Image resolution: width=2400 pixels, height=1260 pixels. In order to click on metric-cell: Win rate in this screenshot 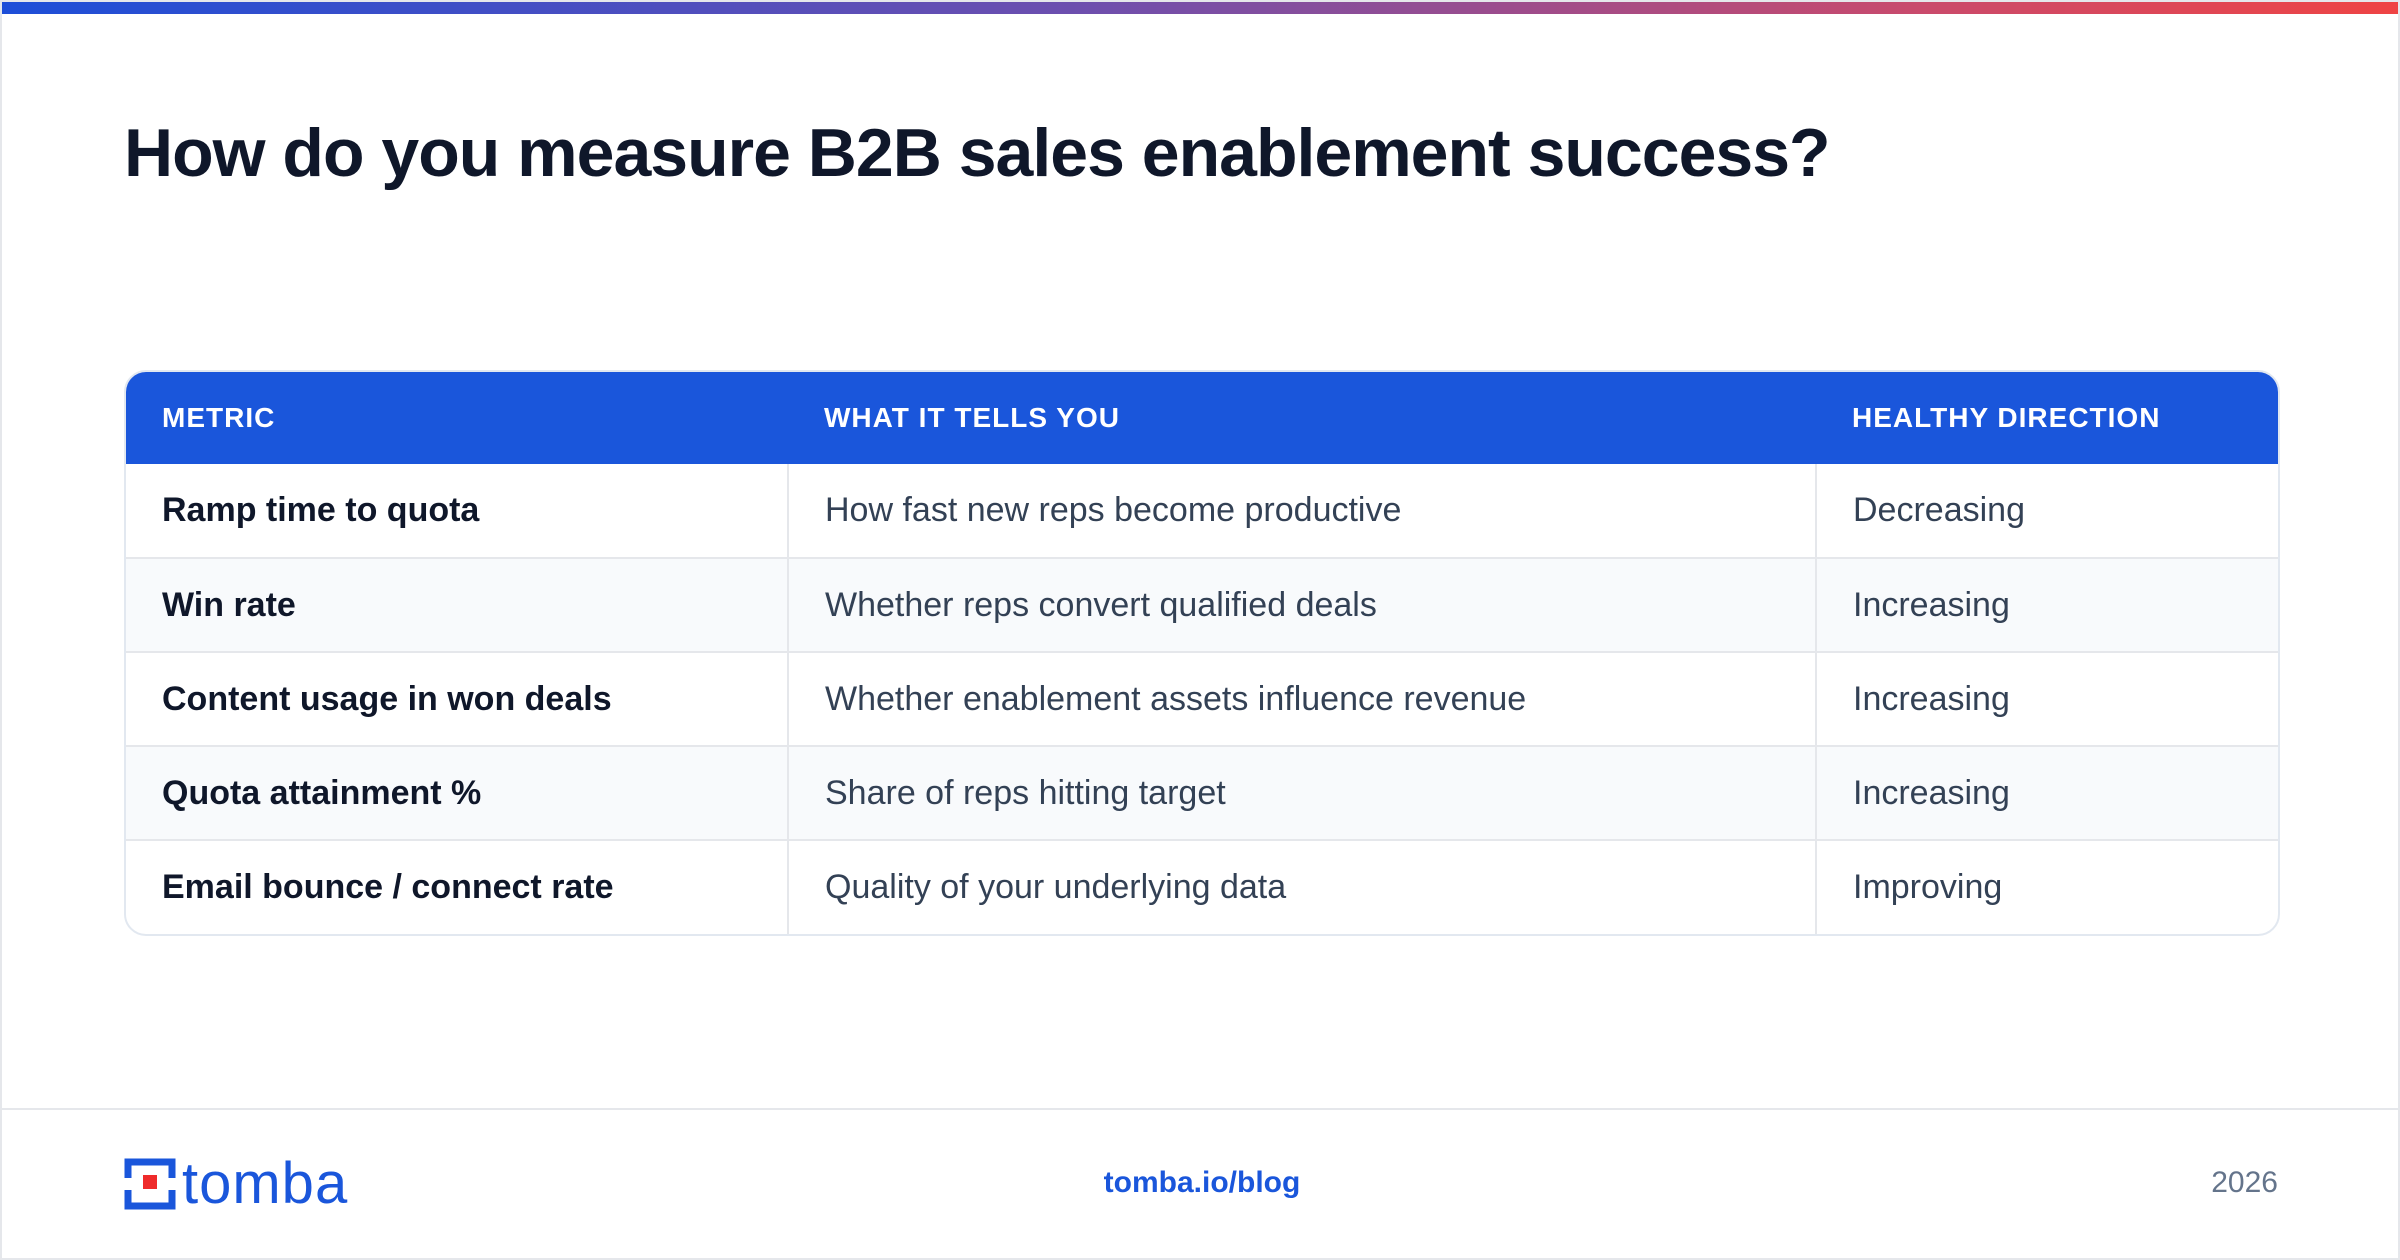, I will do `click(457, 604)`.